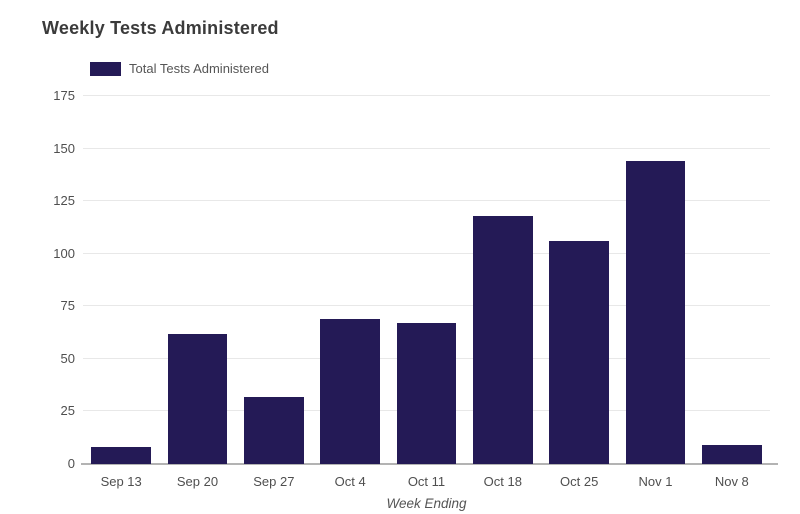 The width and height of the screenshot is (800, 514). I want to click on x-tick-label-oct-18: Oct 18, so click(502, 481).